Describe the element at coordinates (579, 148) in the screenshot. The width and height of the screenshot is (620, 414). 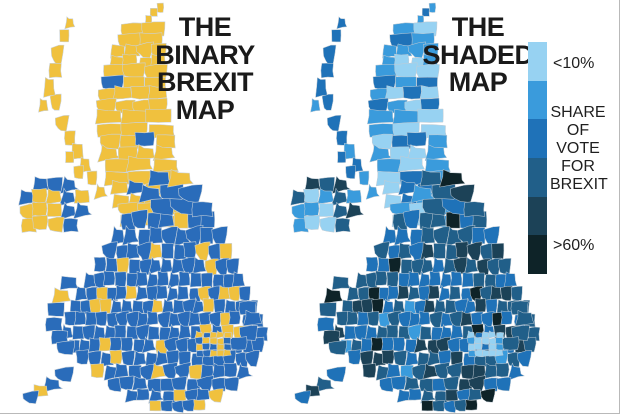
I see `legend-title: SHARE OF VOTE FOR BREXIT` at that location.